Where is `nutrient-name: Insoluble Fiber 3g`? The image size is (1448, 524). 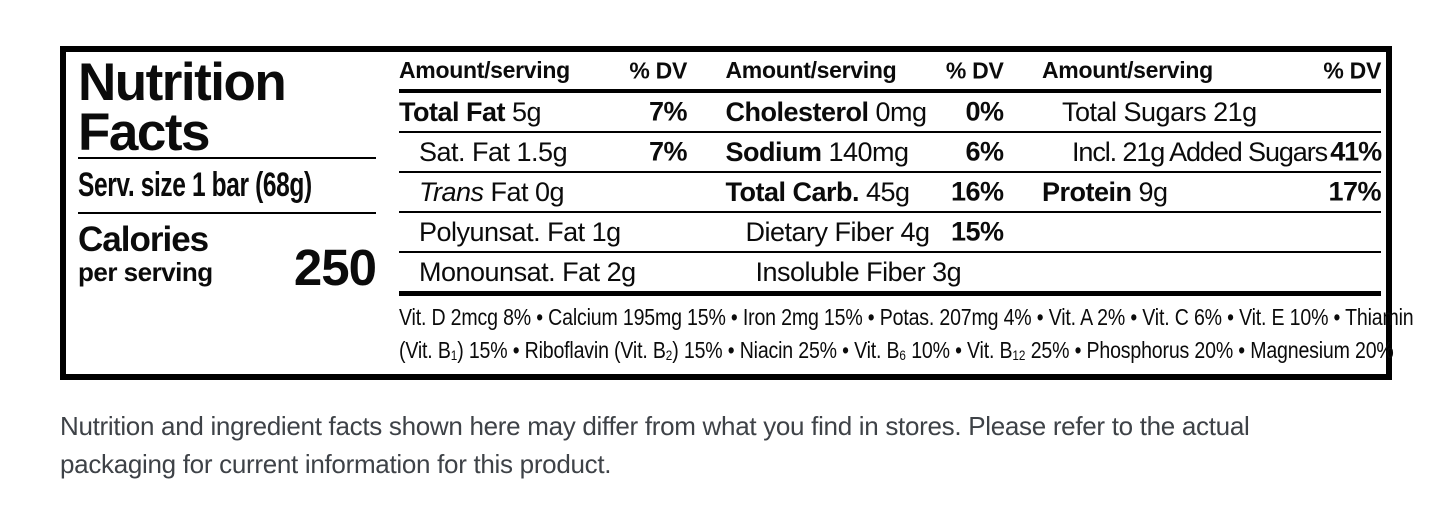 nutrient-name: Insoluble Fiber 3g is located at coordinates (858, 271).